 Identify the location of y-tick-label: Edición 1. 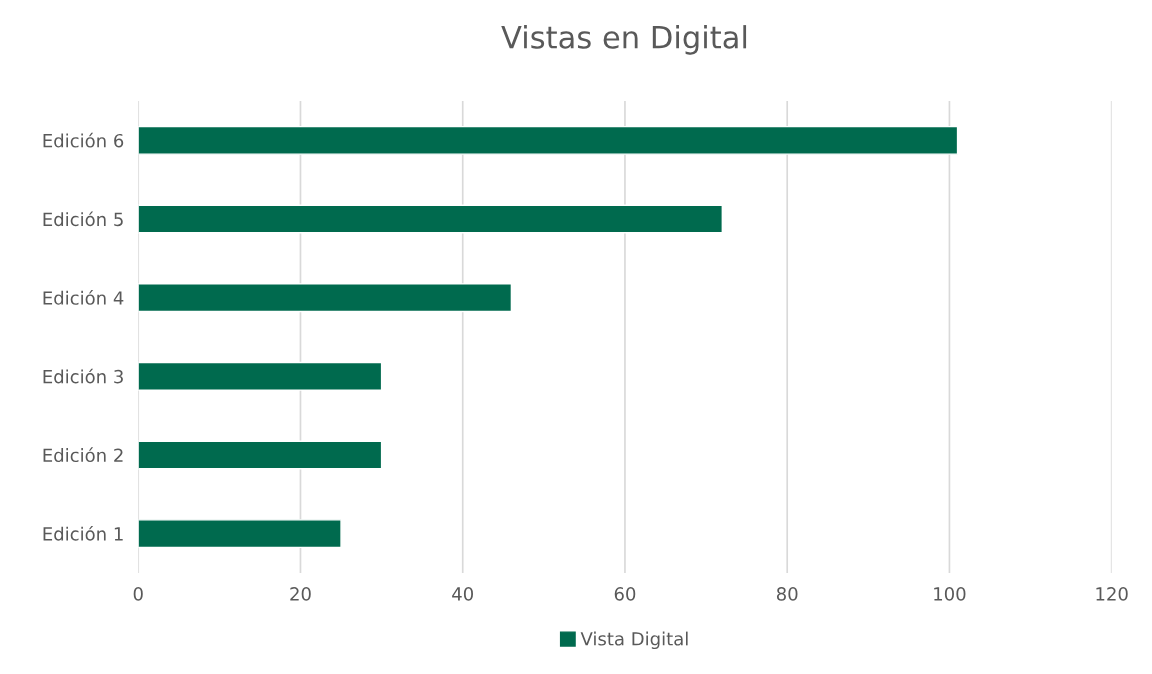
(83, 533).